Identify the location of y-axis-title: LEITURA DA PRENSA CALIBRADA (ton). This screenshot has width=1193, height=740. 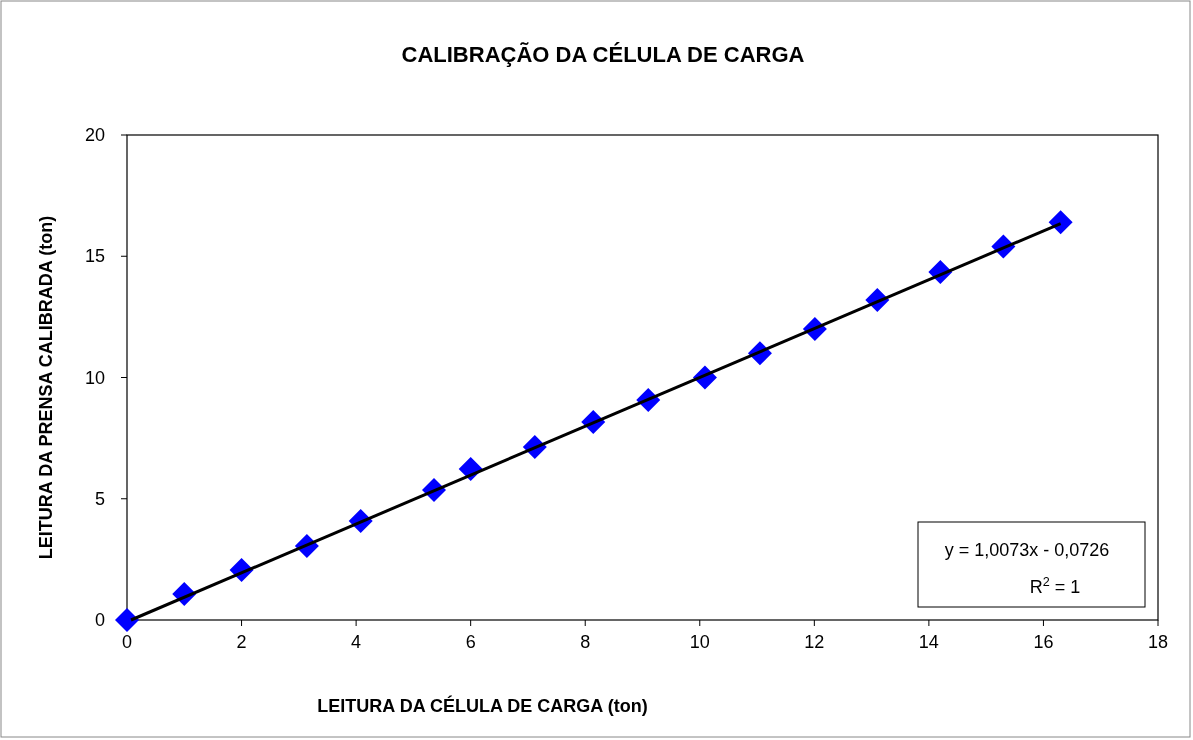
(46, 387).